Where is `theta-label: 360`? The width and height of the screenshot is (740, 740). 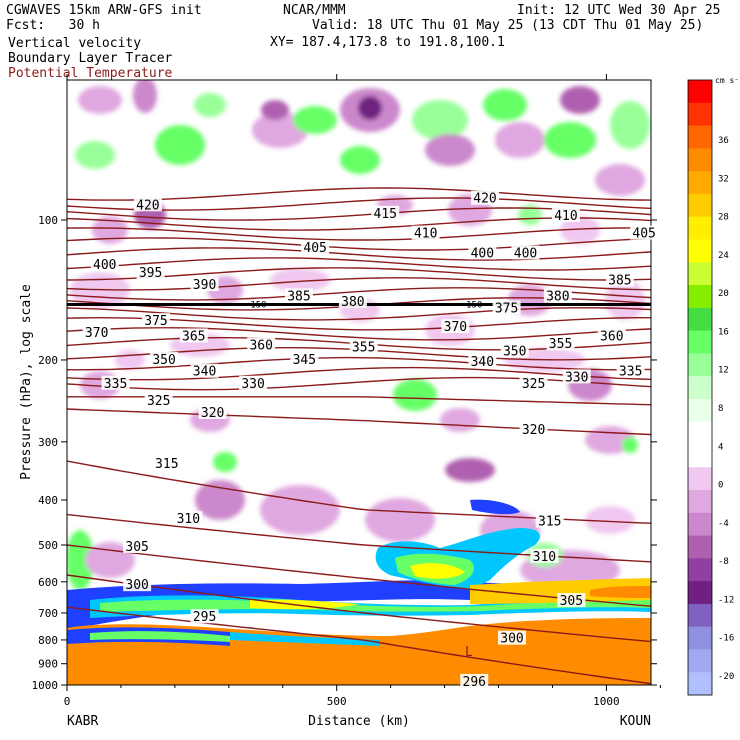
theta-label: 360 is located at coordinates (260, 345).